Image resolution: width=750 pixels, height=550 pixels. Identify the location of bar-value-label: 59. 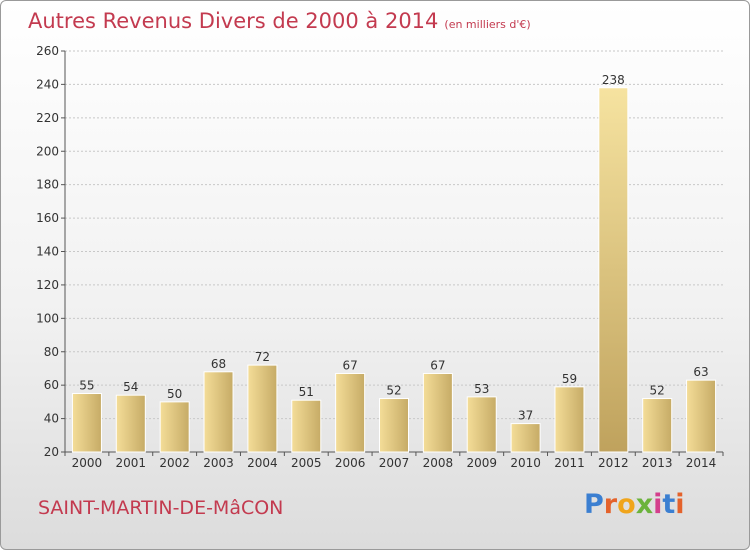
(569, 379).